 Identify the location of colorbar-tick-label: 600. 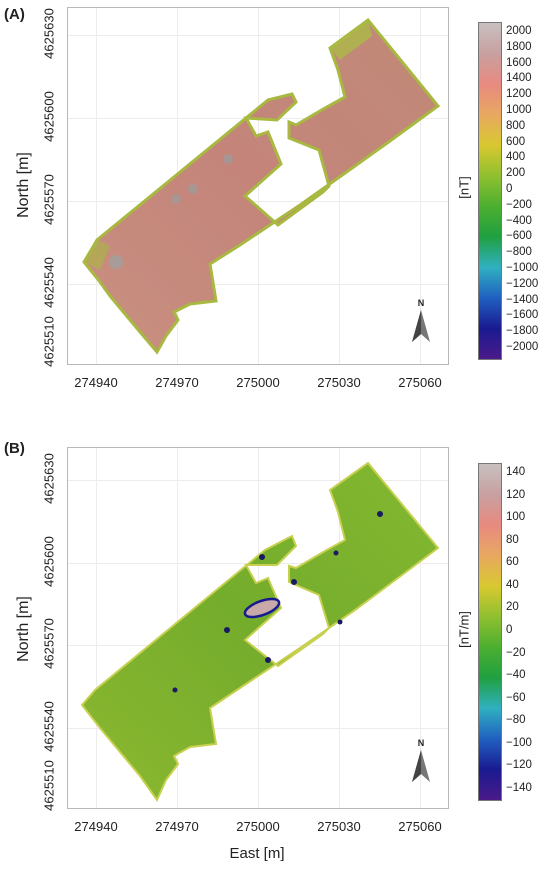
(516, 141).